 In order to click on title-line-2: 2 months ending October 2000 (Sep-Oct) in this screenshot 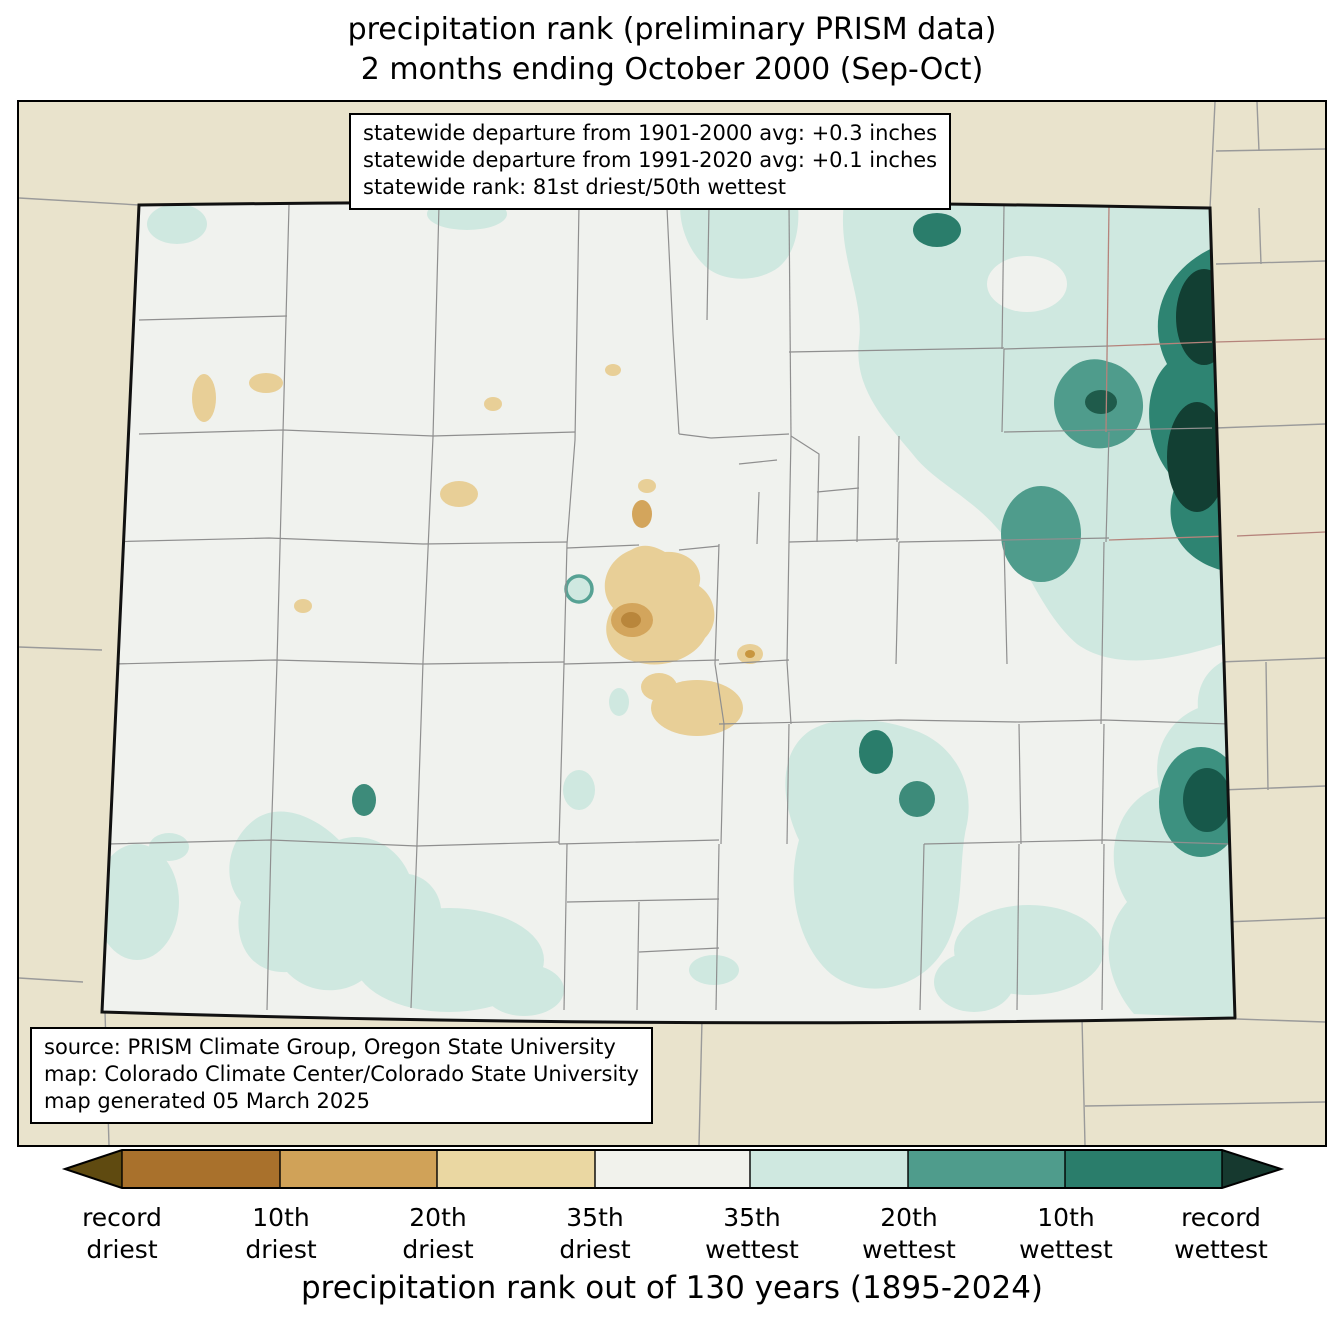, I will do `click(672, 69)`.